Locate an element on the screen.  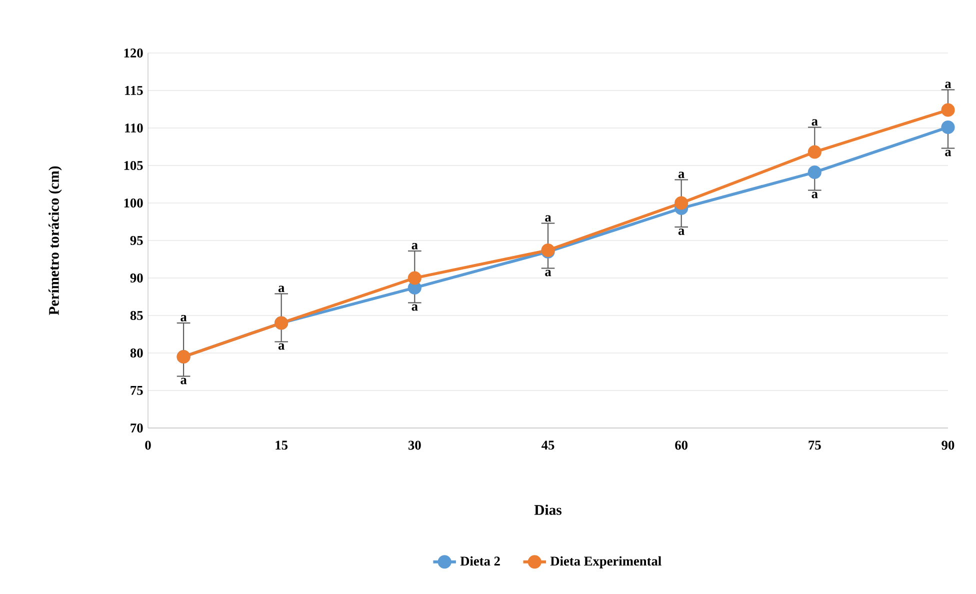
x-tick-label: 30 is located at coordinates (414, 445).